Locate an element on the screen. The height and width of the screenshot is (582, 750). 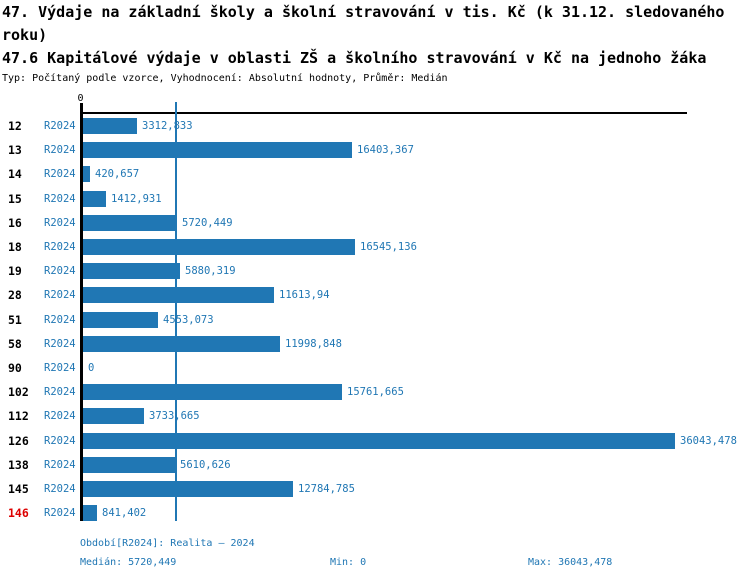
max-stat: Max: 36043,478 is located at coordinates (570, 562).